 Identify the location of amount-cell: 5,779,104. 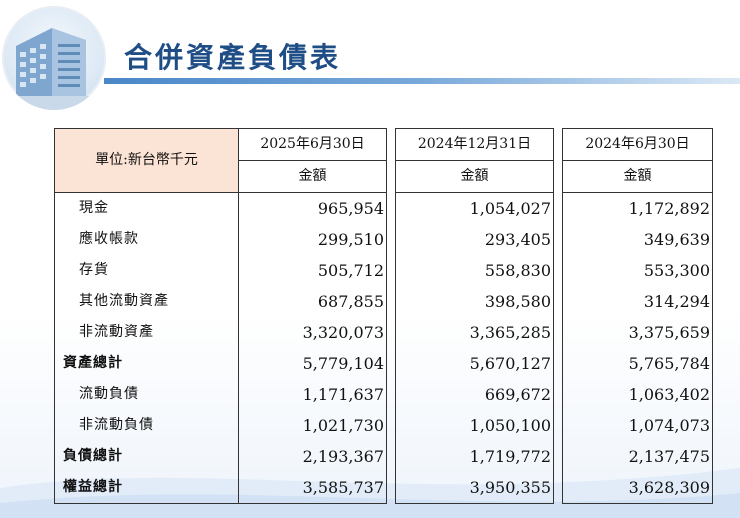
(312, 363).